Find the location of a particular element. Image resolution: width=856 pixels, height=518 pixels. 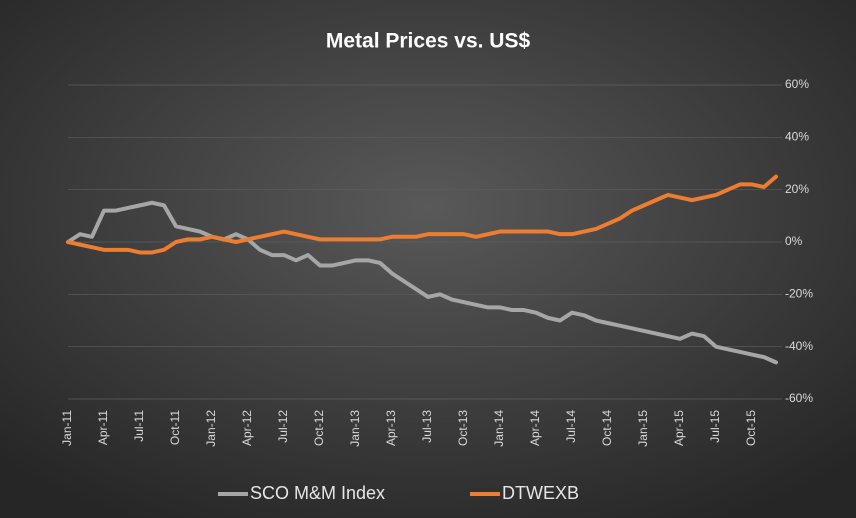

line-series is located at coordinates (422, 214).